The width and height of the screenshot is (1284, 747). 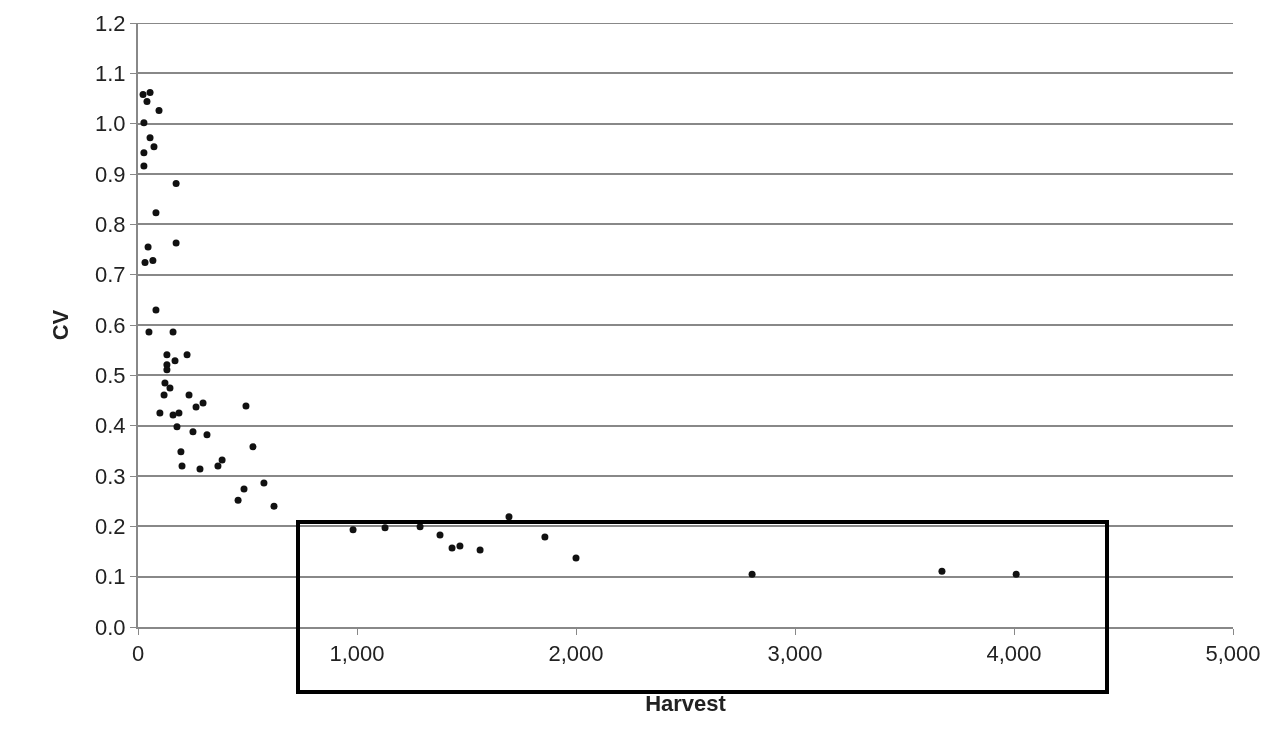 What do you see at coordinates (1014, 654) in the screenshot?
I see `x-tick-label: 4,000` at bounding box center [1014, 654].